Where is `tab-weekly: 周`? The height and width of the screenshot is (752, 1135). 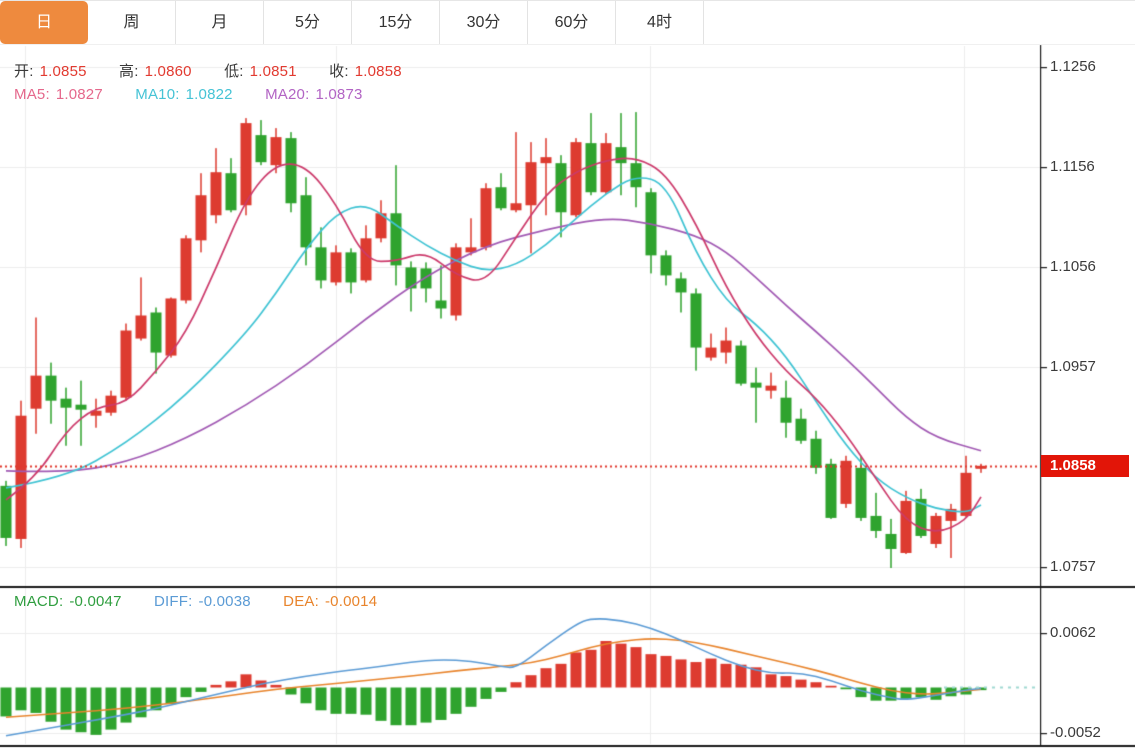
tab-weekly: 周 is located at coordinates (132, 22).